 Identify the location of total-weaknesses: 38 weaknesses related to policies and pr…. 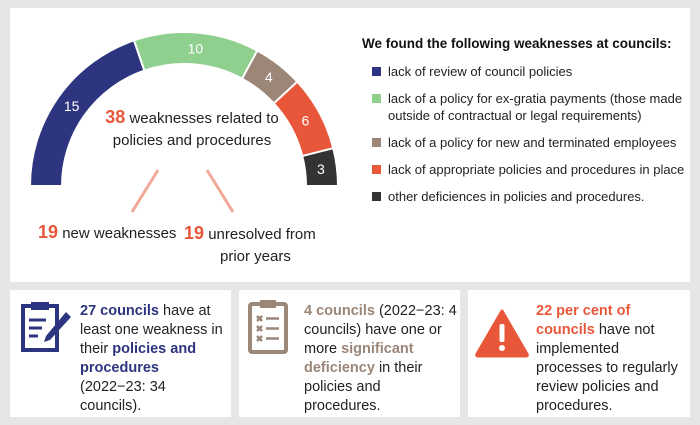
(192, 129).